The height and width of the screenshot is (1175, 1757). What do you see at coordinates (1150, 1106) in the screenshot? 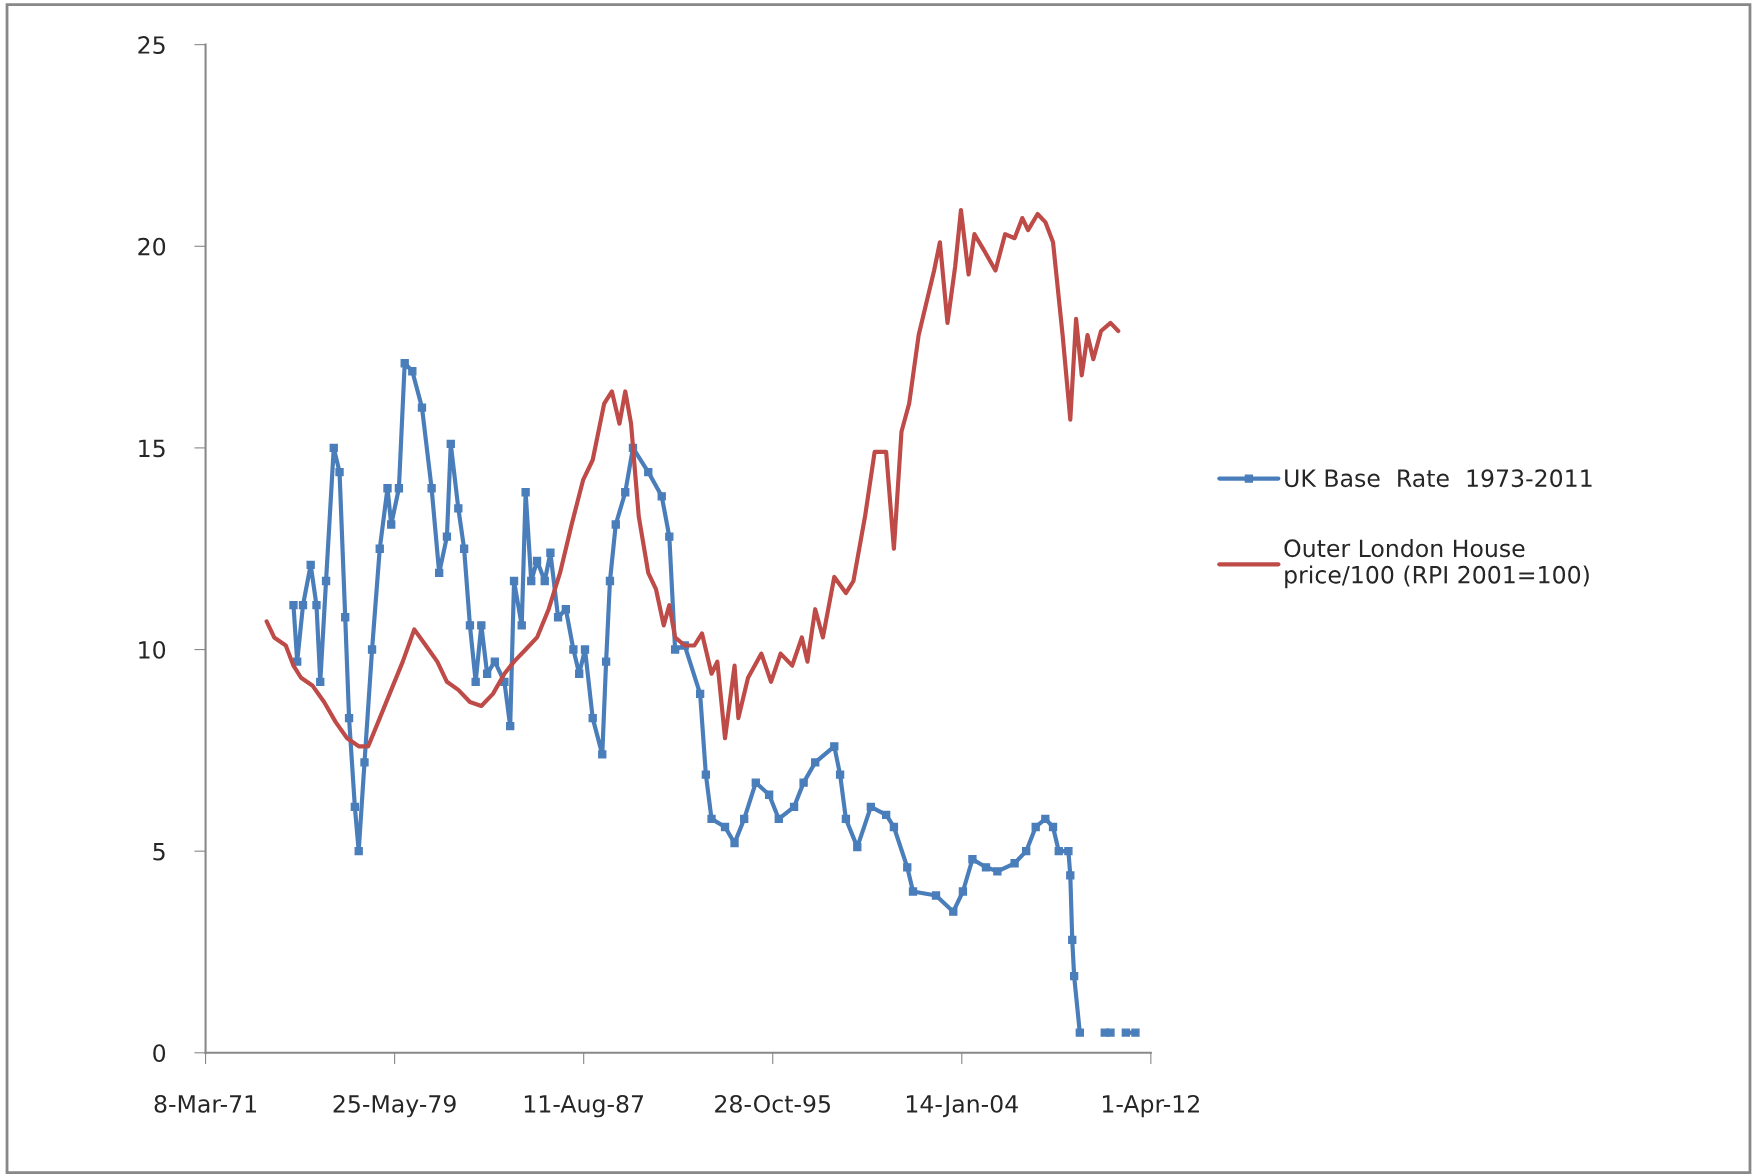
I see `x-tick-label: 1-Apr-12` at bounding box center [1150, 1106].